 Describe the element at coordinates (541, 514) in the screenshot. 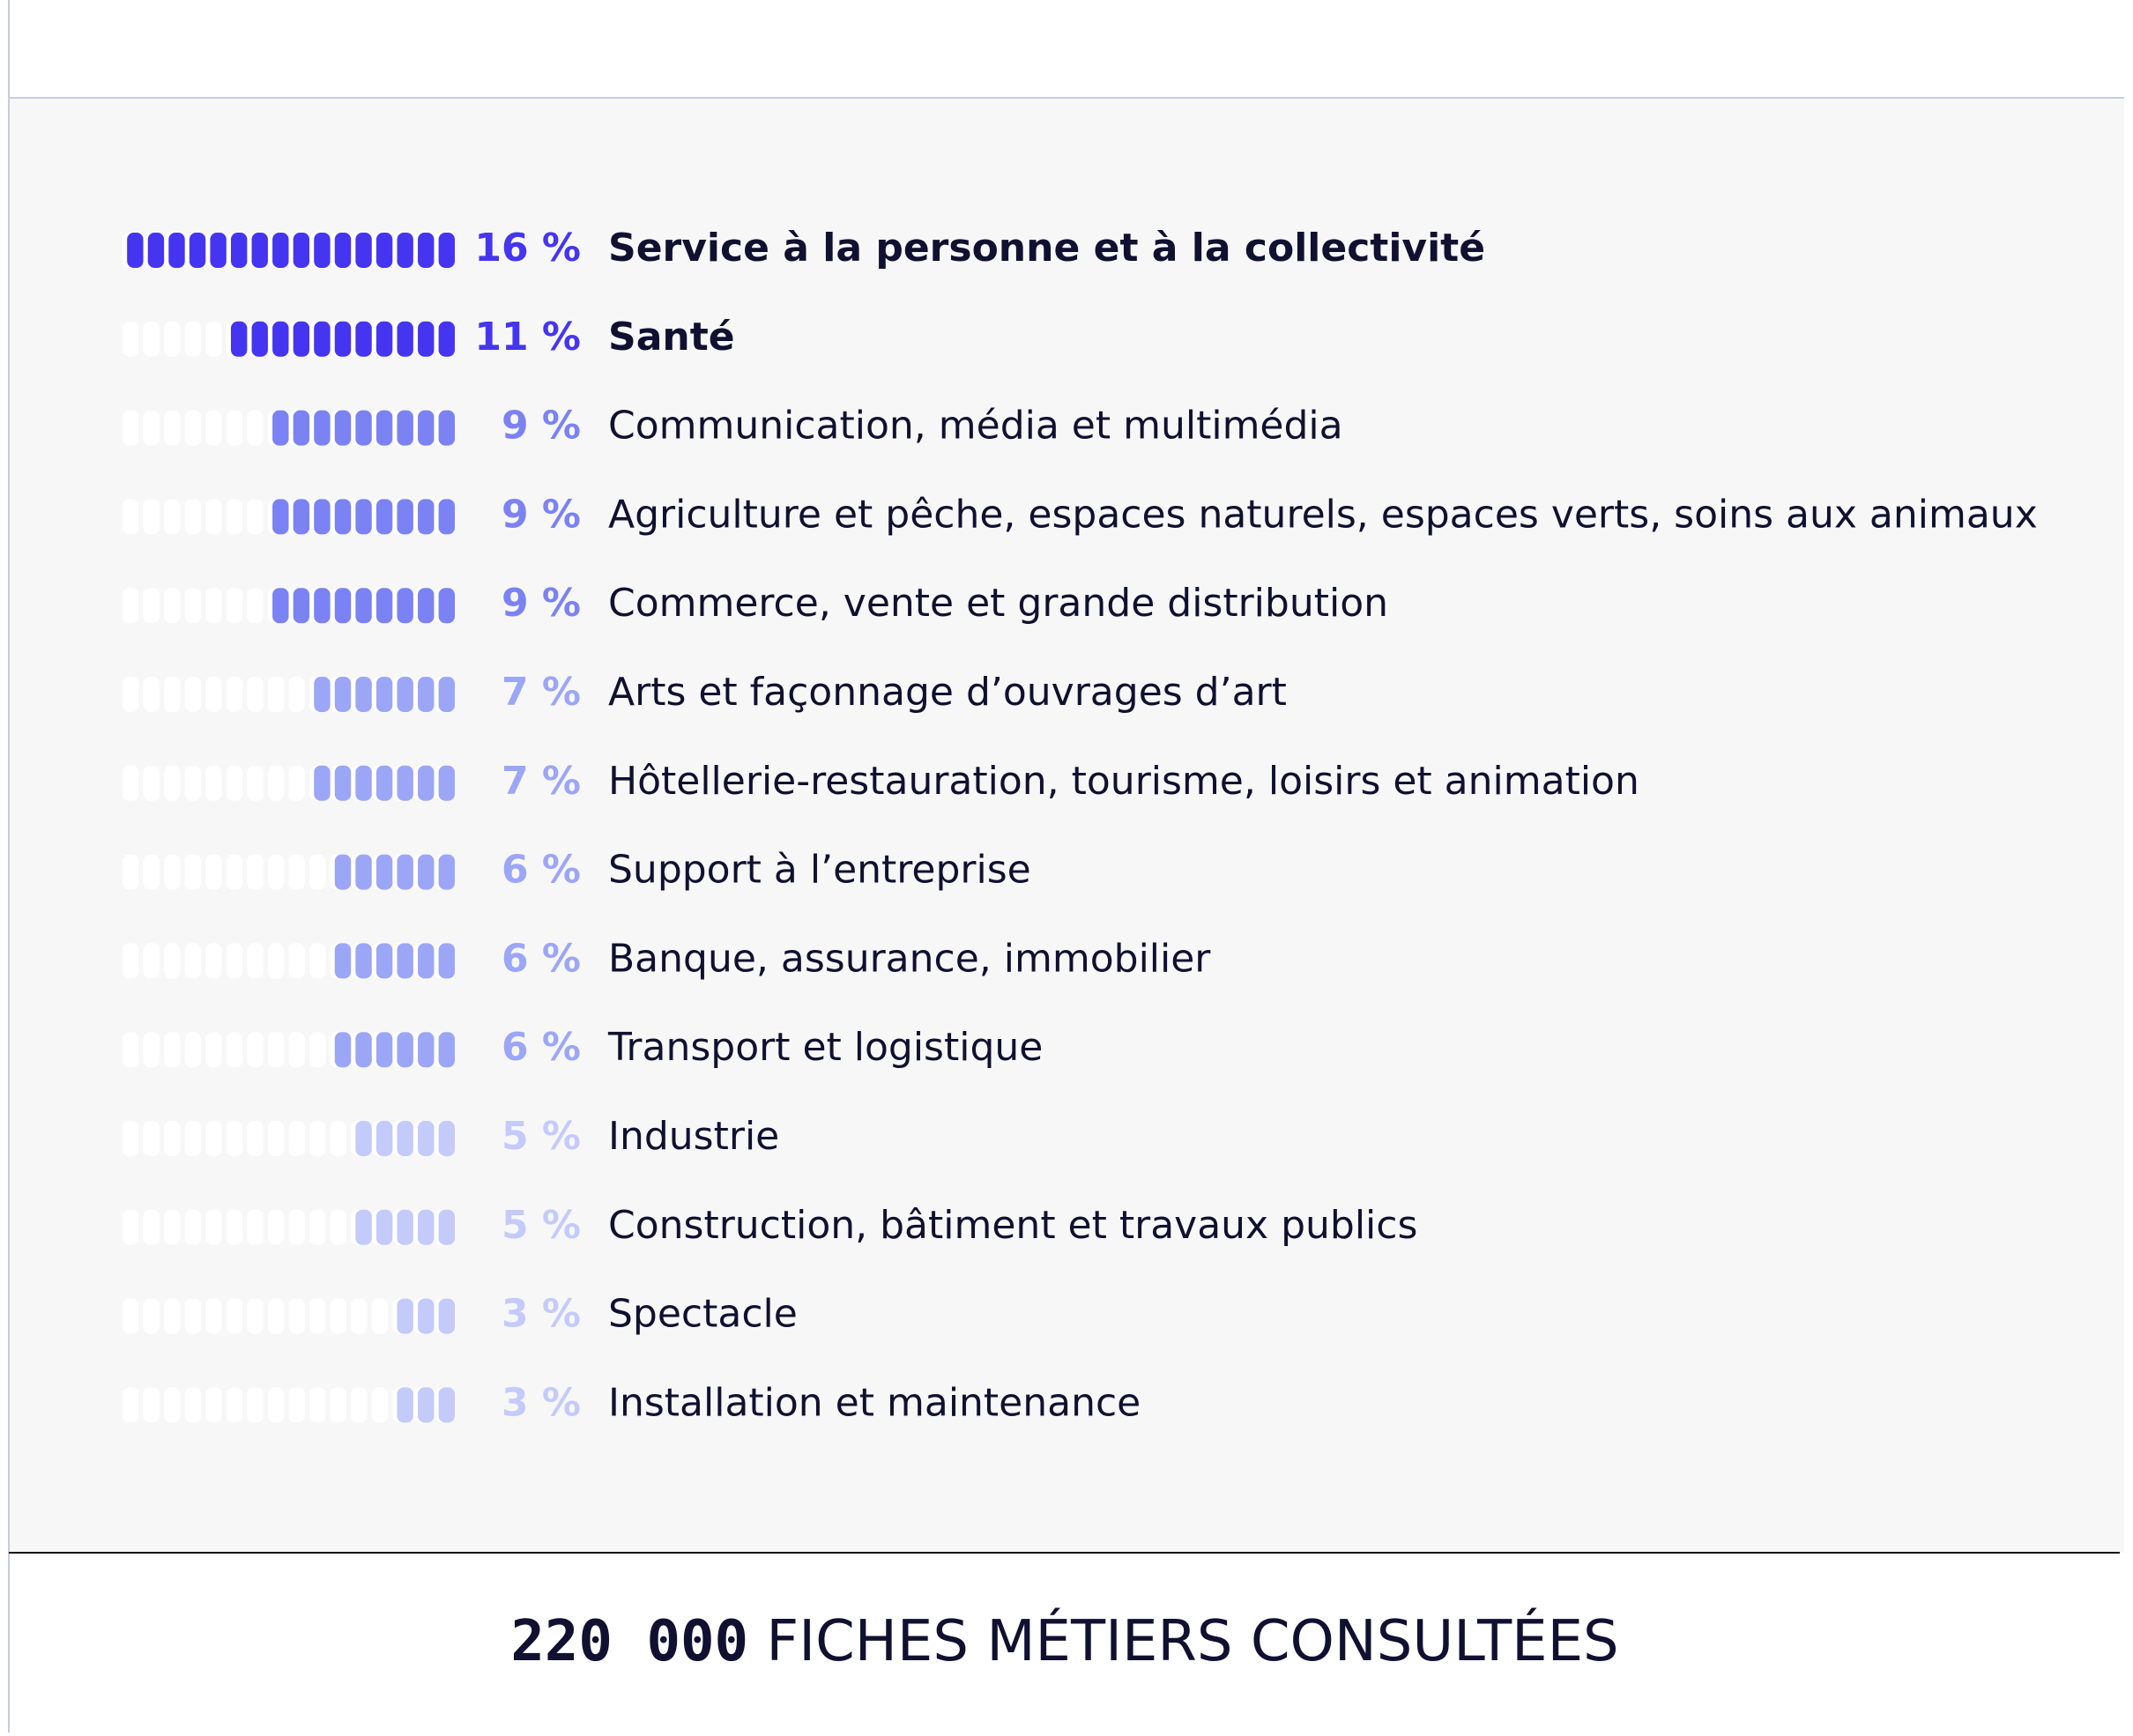

I see `value-label: 9 %` at that location.